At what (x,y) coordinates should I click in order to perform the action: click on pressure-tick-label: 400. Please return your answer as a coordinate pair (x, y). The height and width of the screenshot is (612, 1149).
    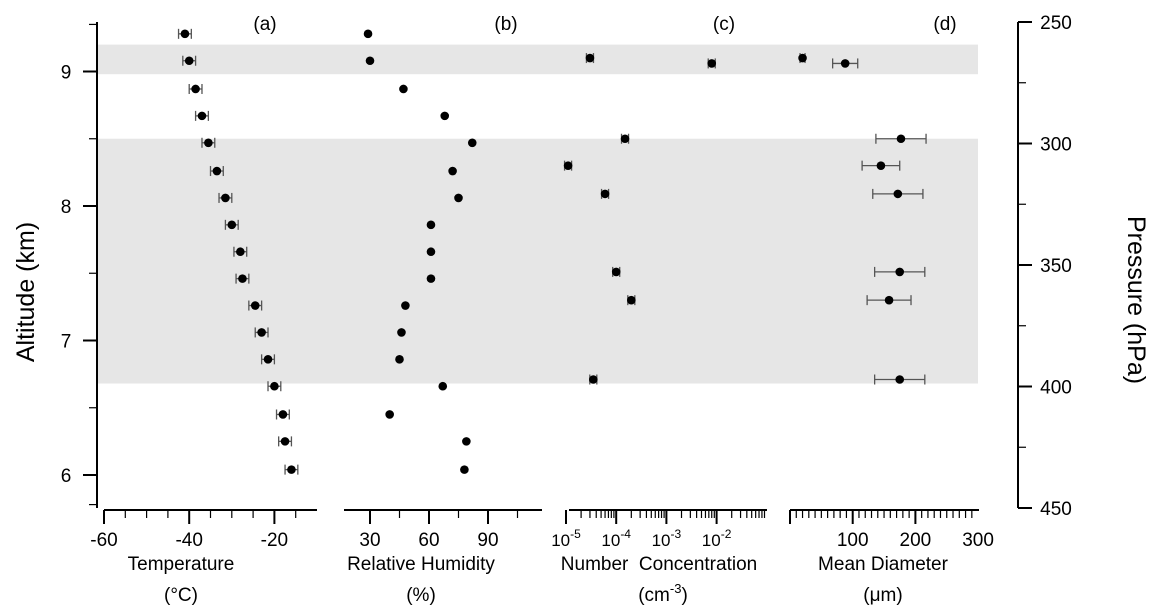
    Looking at the image, I should click on (1056, 388).